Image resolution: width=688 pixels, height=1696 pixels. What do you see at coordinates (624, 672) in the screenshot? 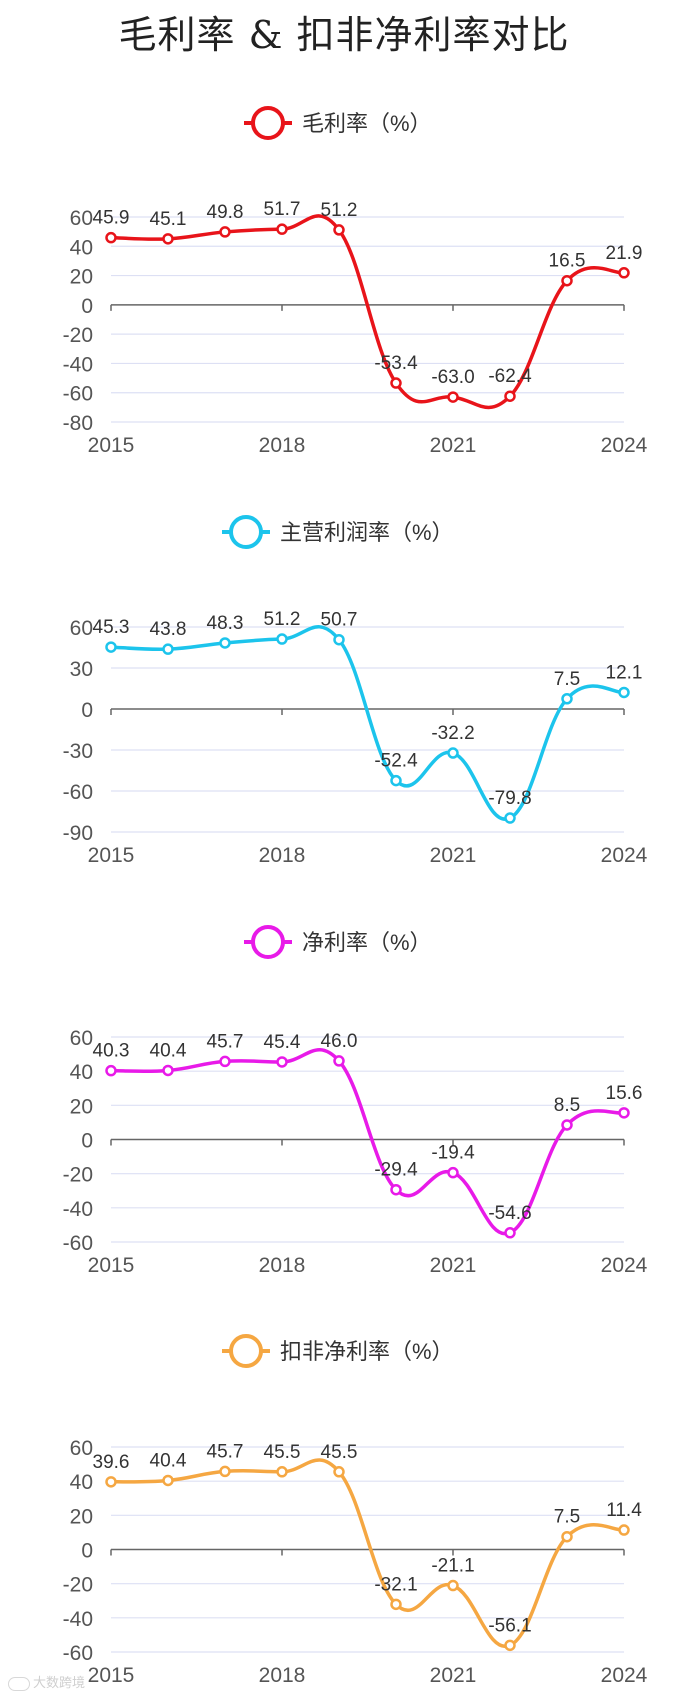
I see `data-label: 12.1` at bounding box center [624, 672].